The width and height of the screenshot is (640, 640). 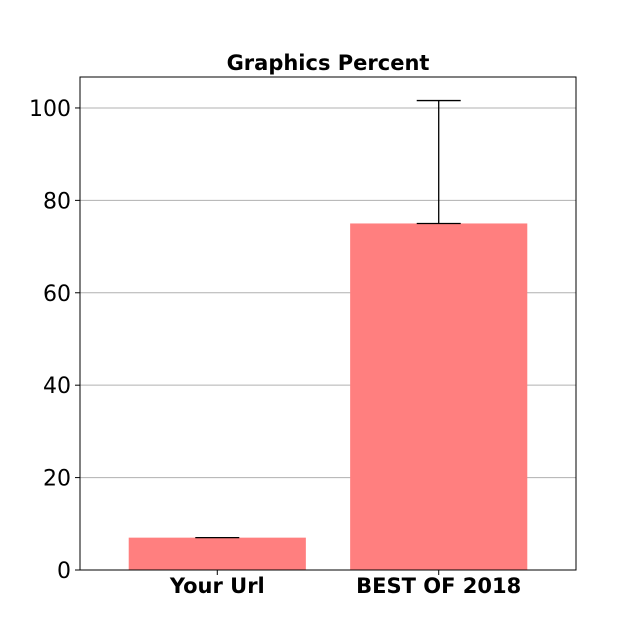 I want to click on ytick-label-80: 80, so click(x=57, y=201).